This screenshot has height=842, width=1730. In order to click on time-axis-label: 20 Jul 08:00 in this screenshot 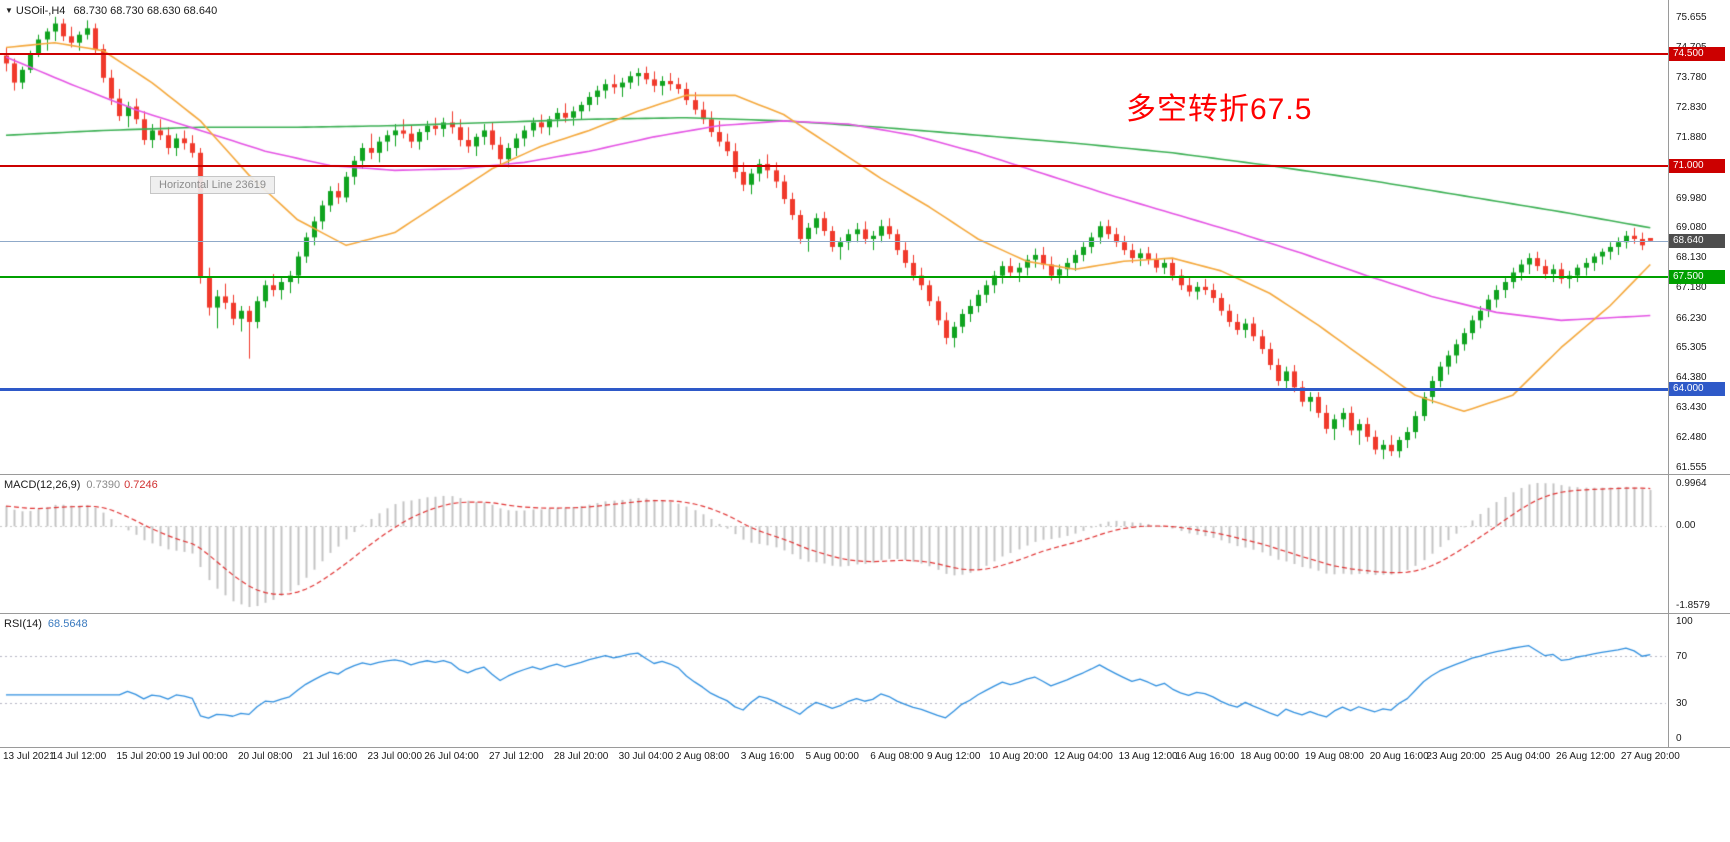, I will do `click(265, 756)`.